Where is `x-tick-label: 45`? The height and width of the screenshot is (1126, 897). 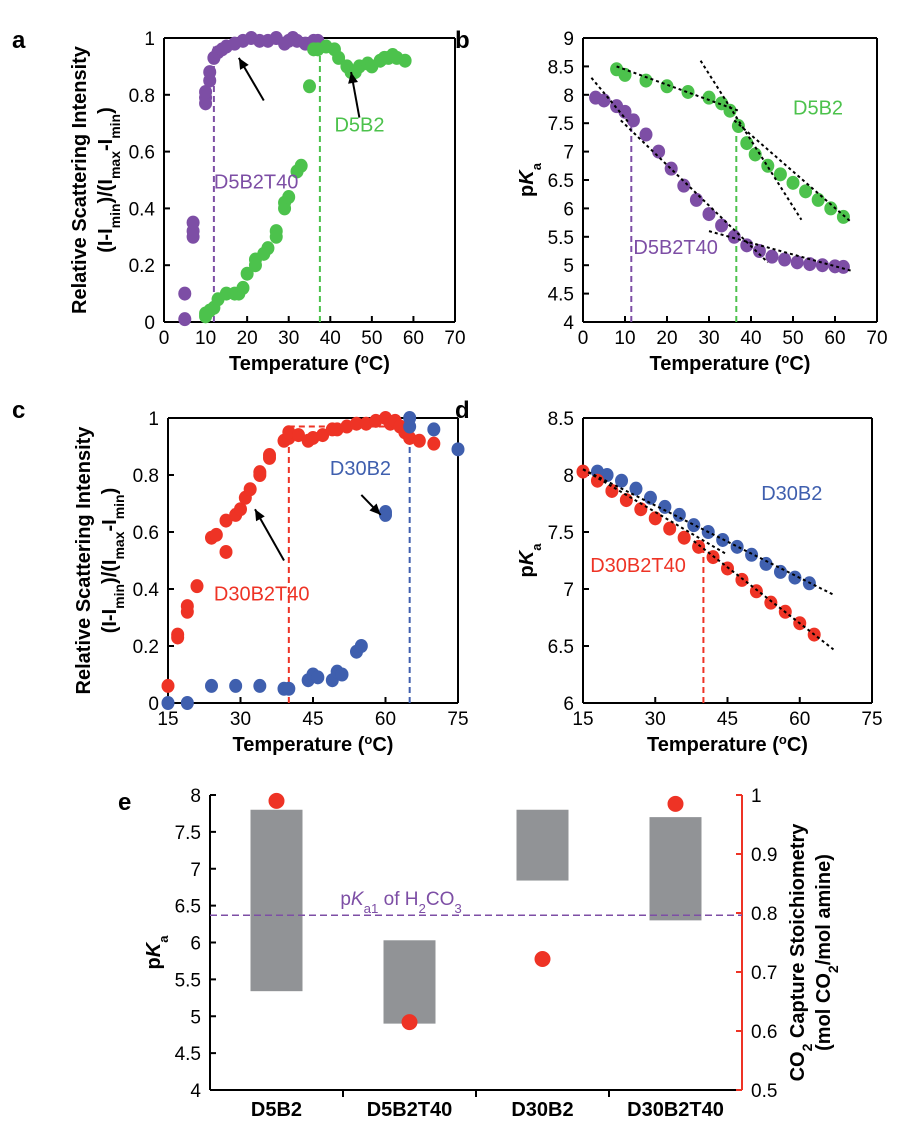
x-tick-label: 45 is located at coordinates (727, 719).